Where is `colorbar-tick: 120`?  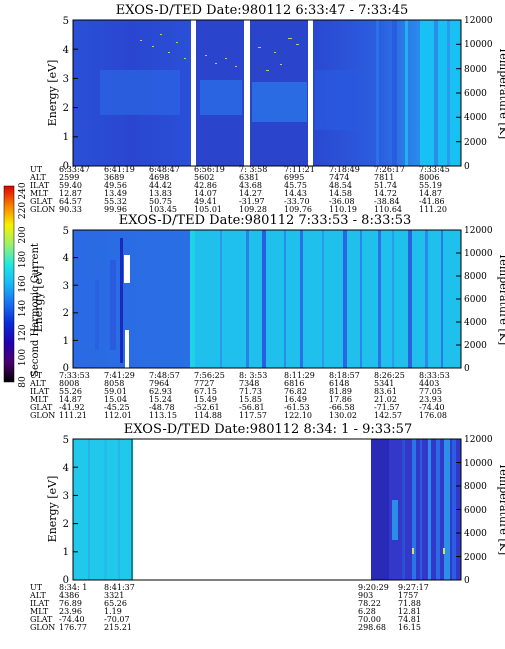
colorbar-tick: 120 is located at coordinates (23, 332).